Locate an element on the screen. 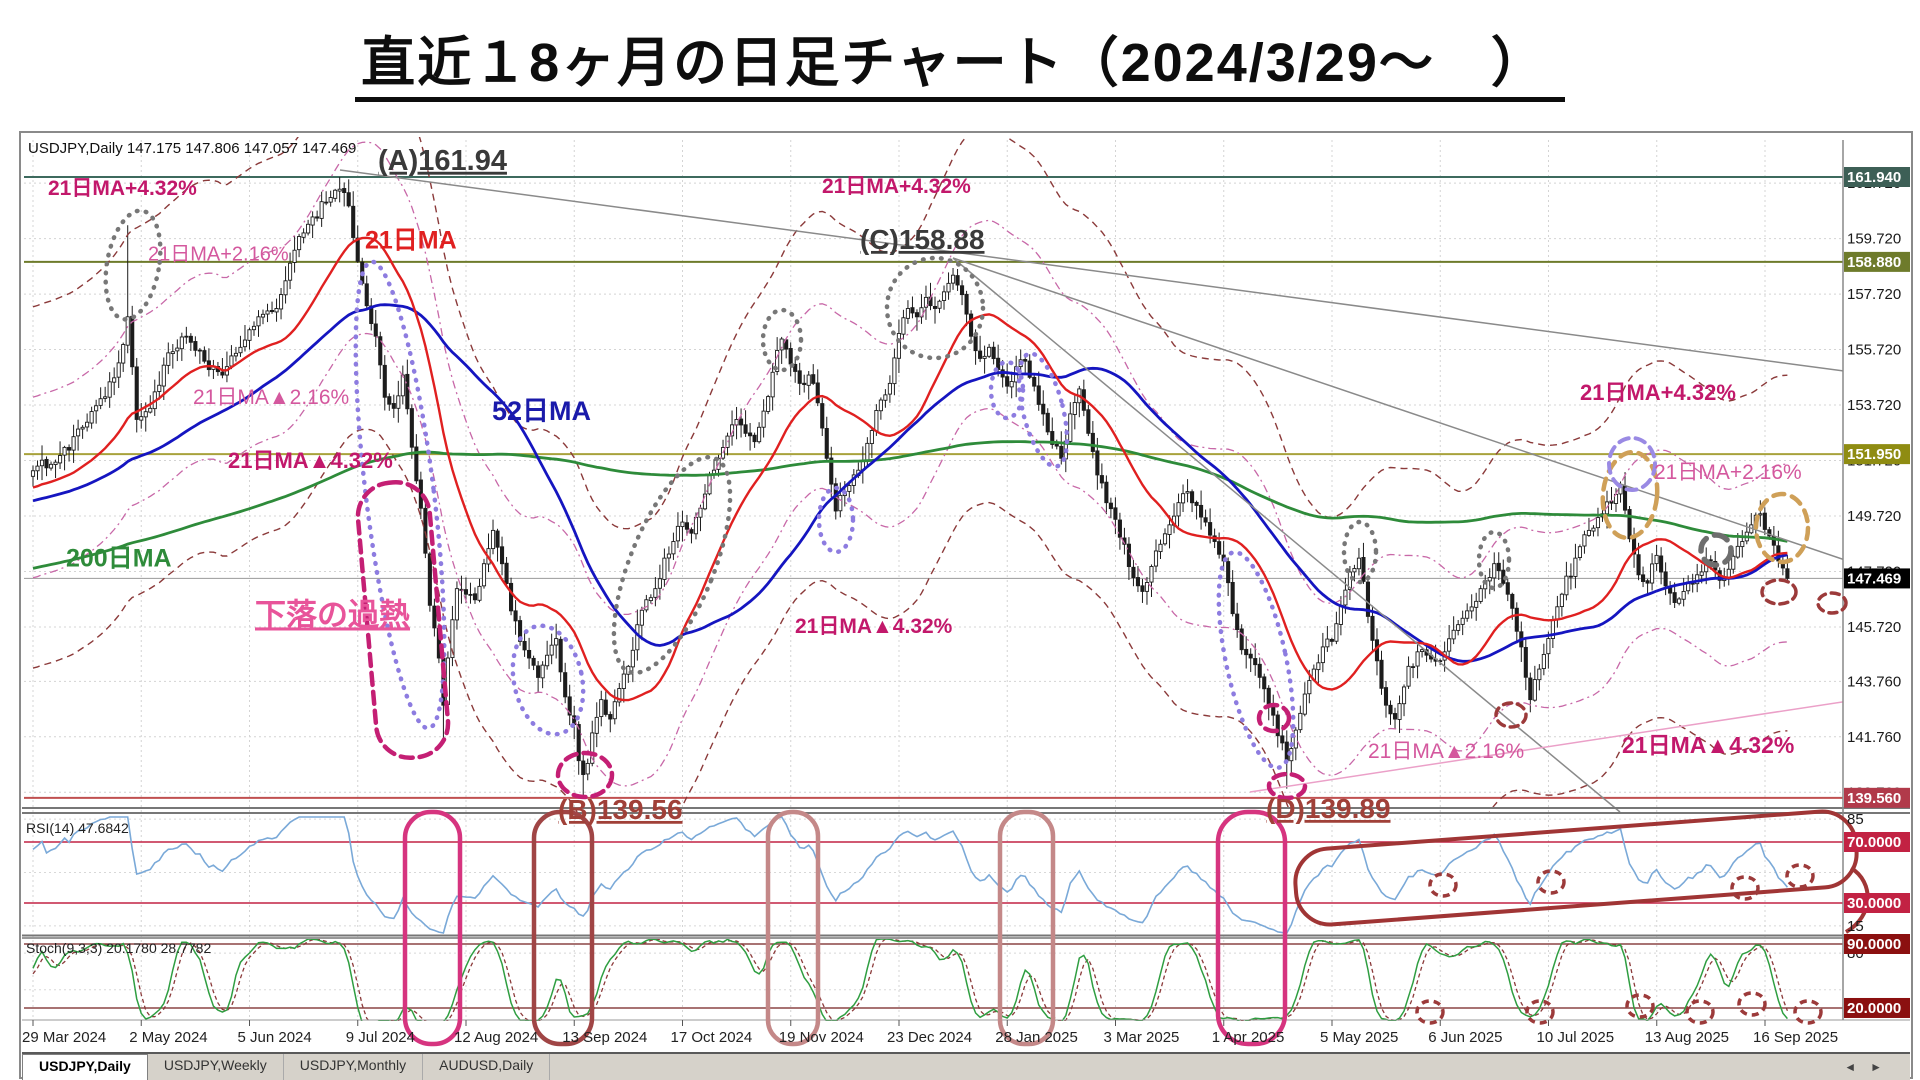 This screenshot has height=1080, width=1920. label-ma-plus432-left: 21日MA+4.32% is located at coordinates (122, 188).